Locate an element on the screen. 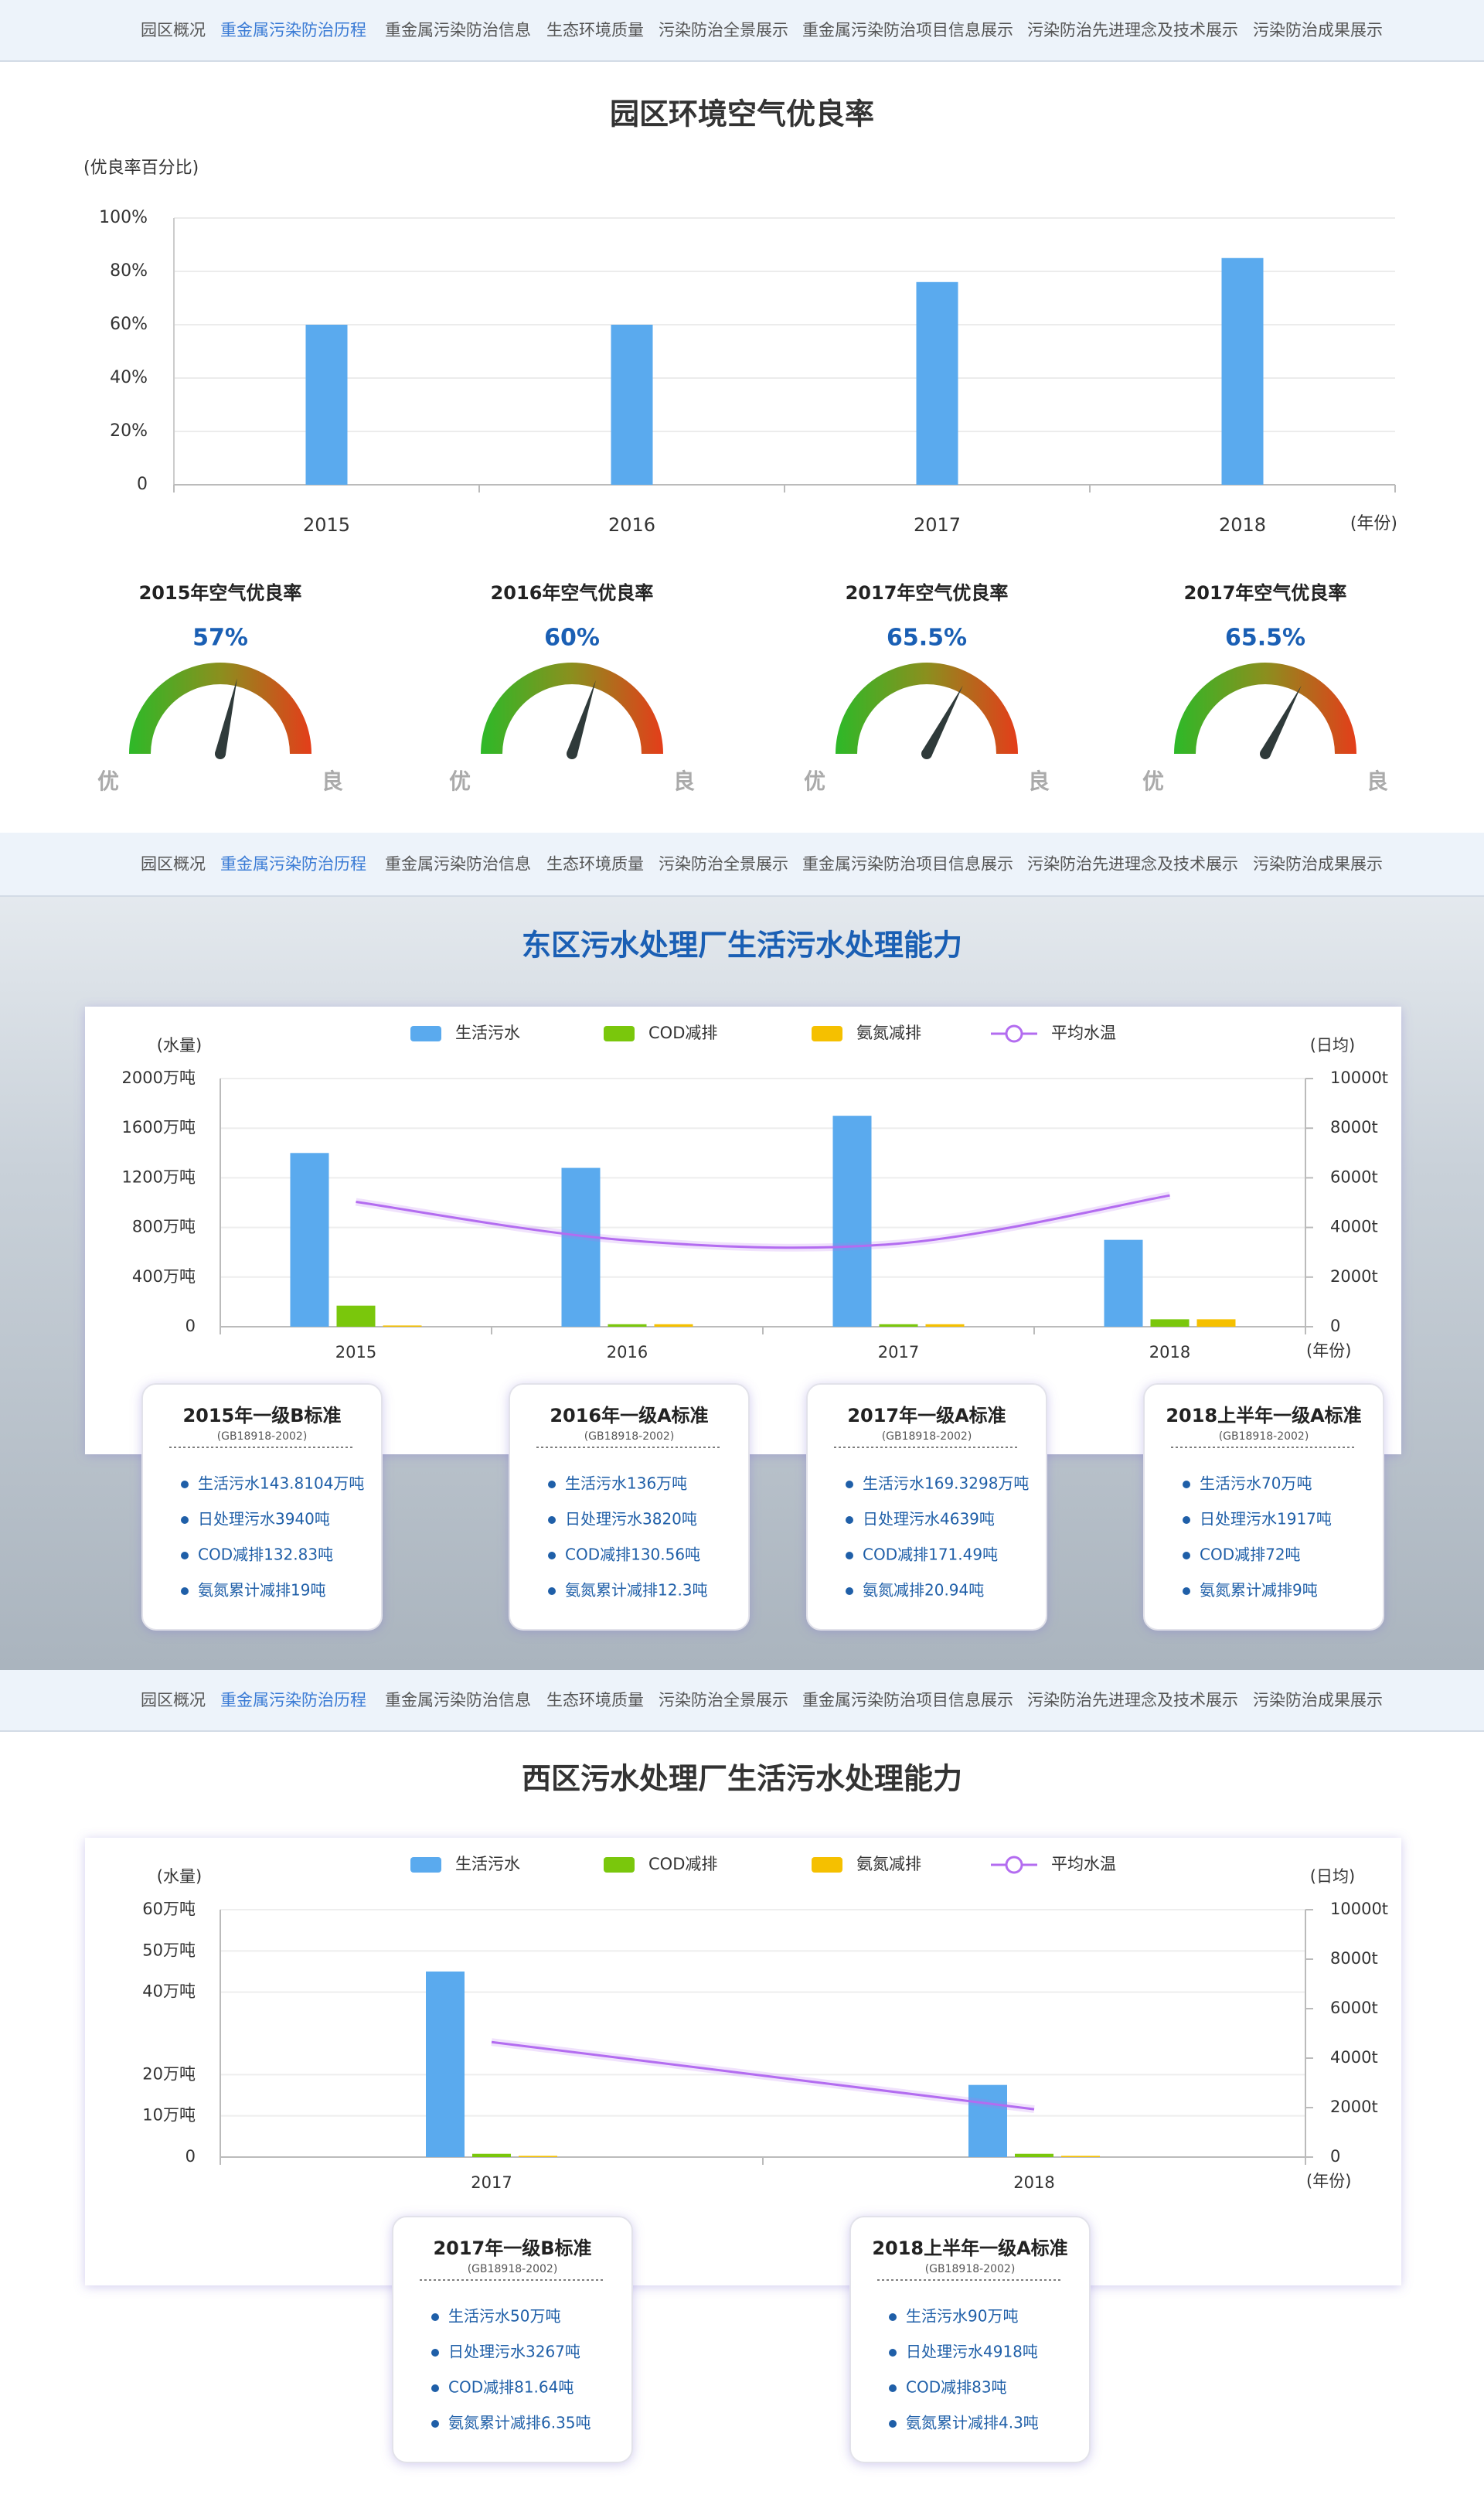  card-standard: (GB18918-2002) is located at coordinates (927, 1436).